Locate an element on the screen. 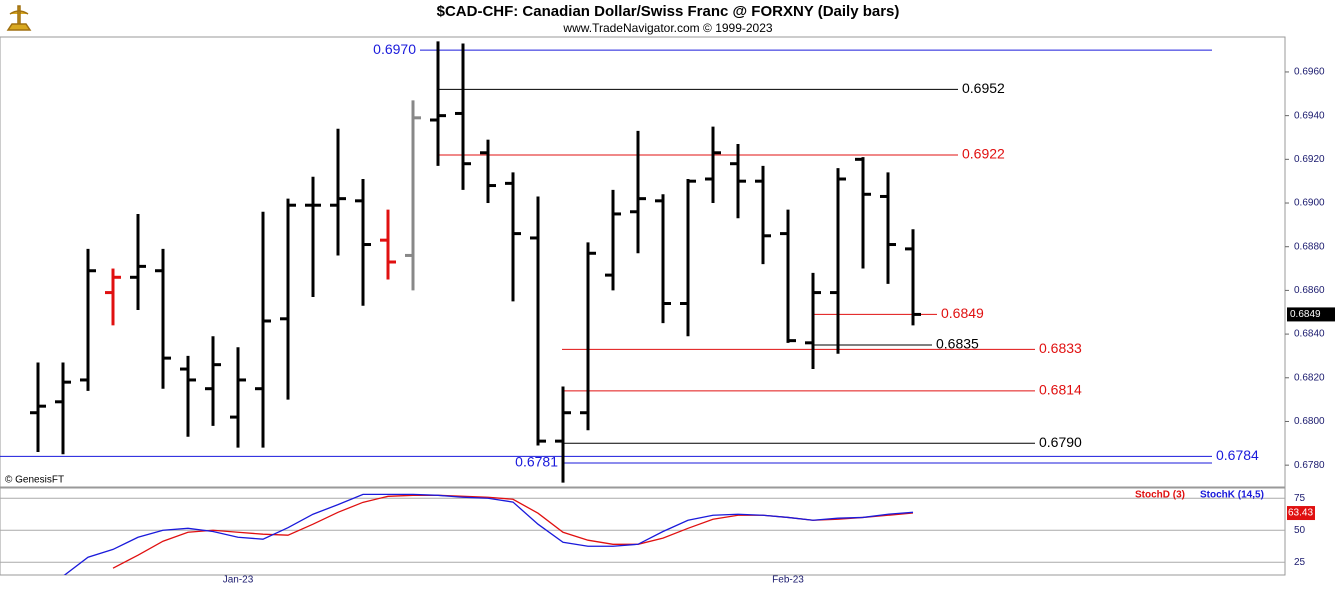  logo is located at coordinates (19, 18).